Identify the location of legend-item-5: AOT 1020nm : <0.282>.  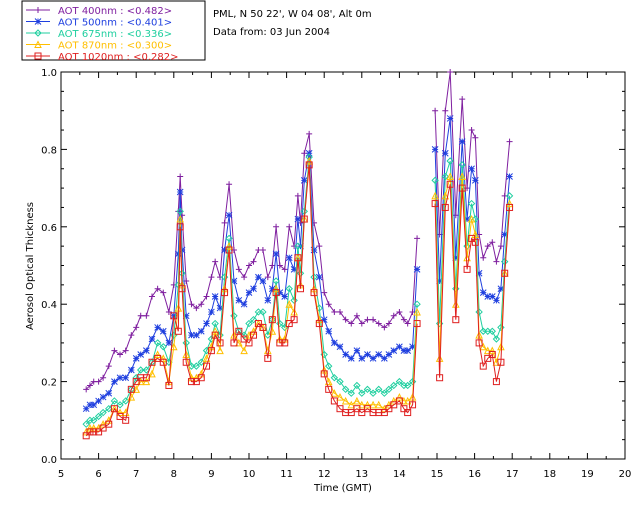
(102, 57).